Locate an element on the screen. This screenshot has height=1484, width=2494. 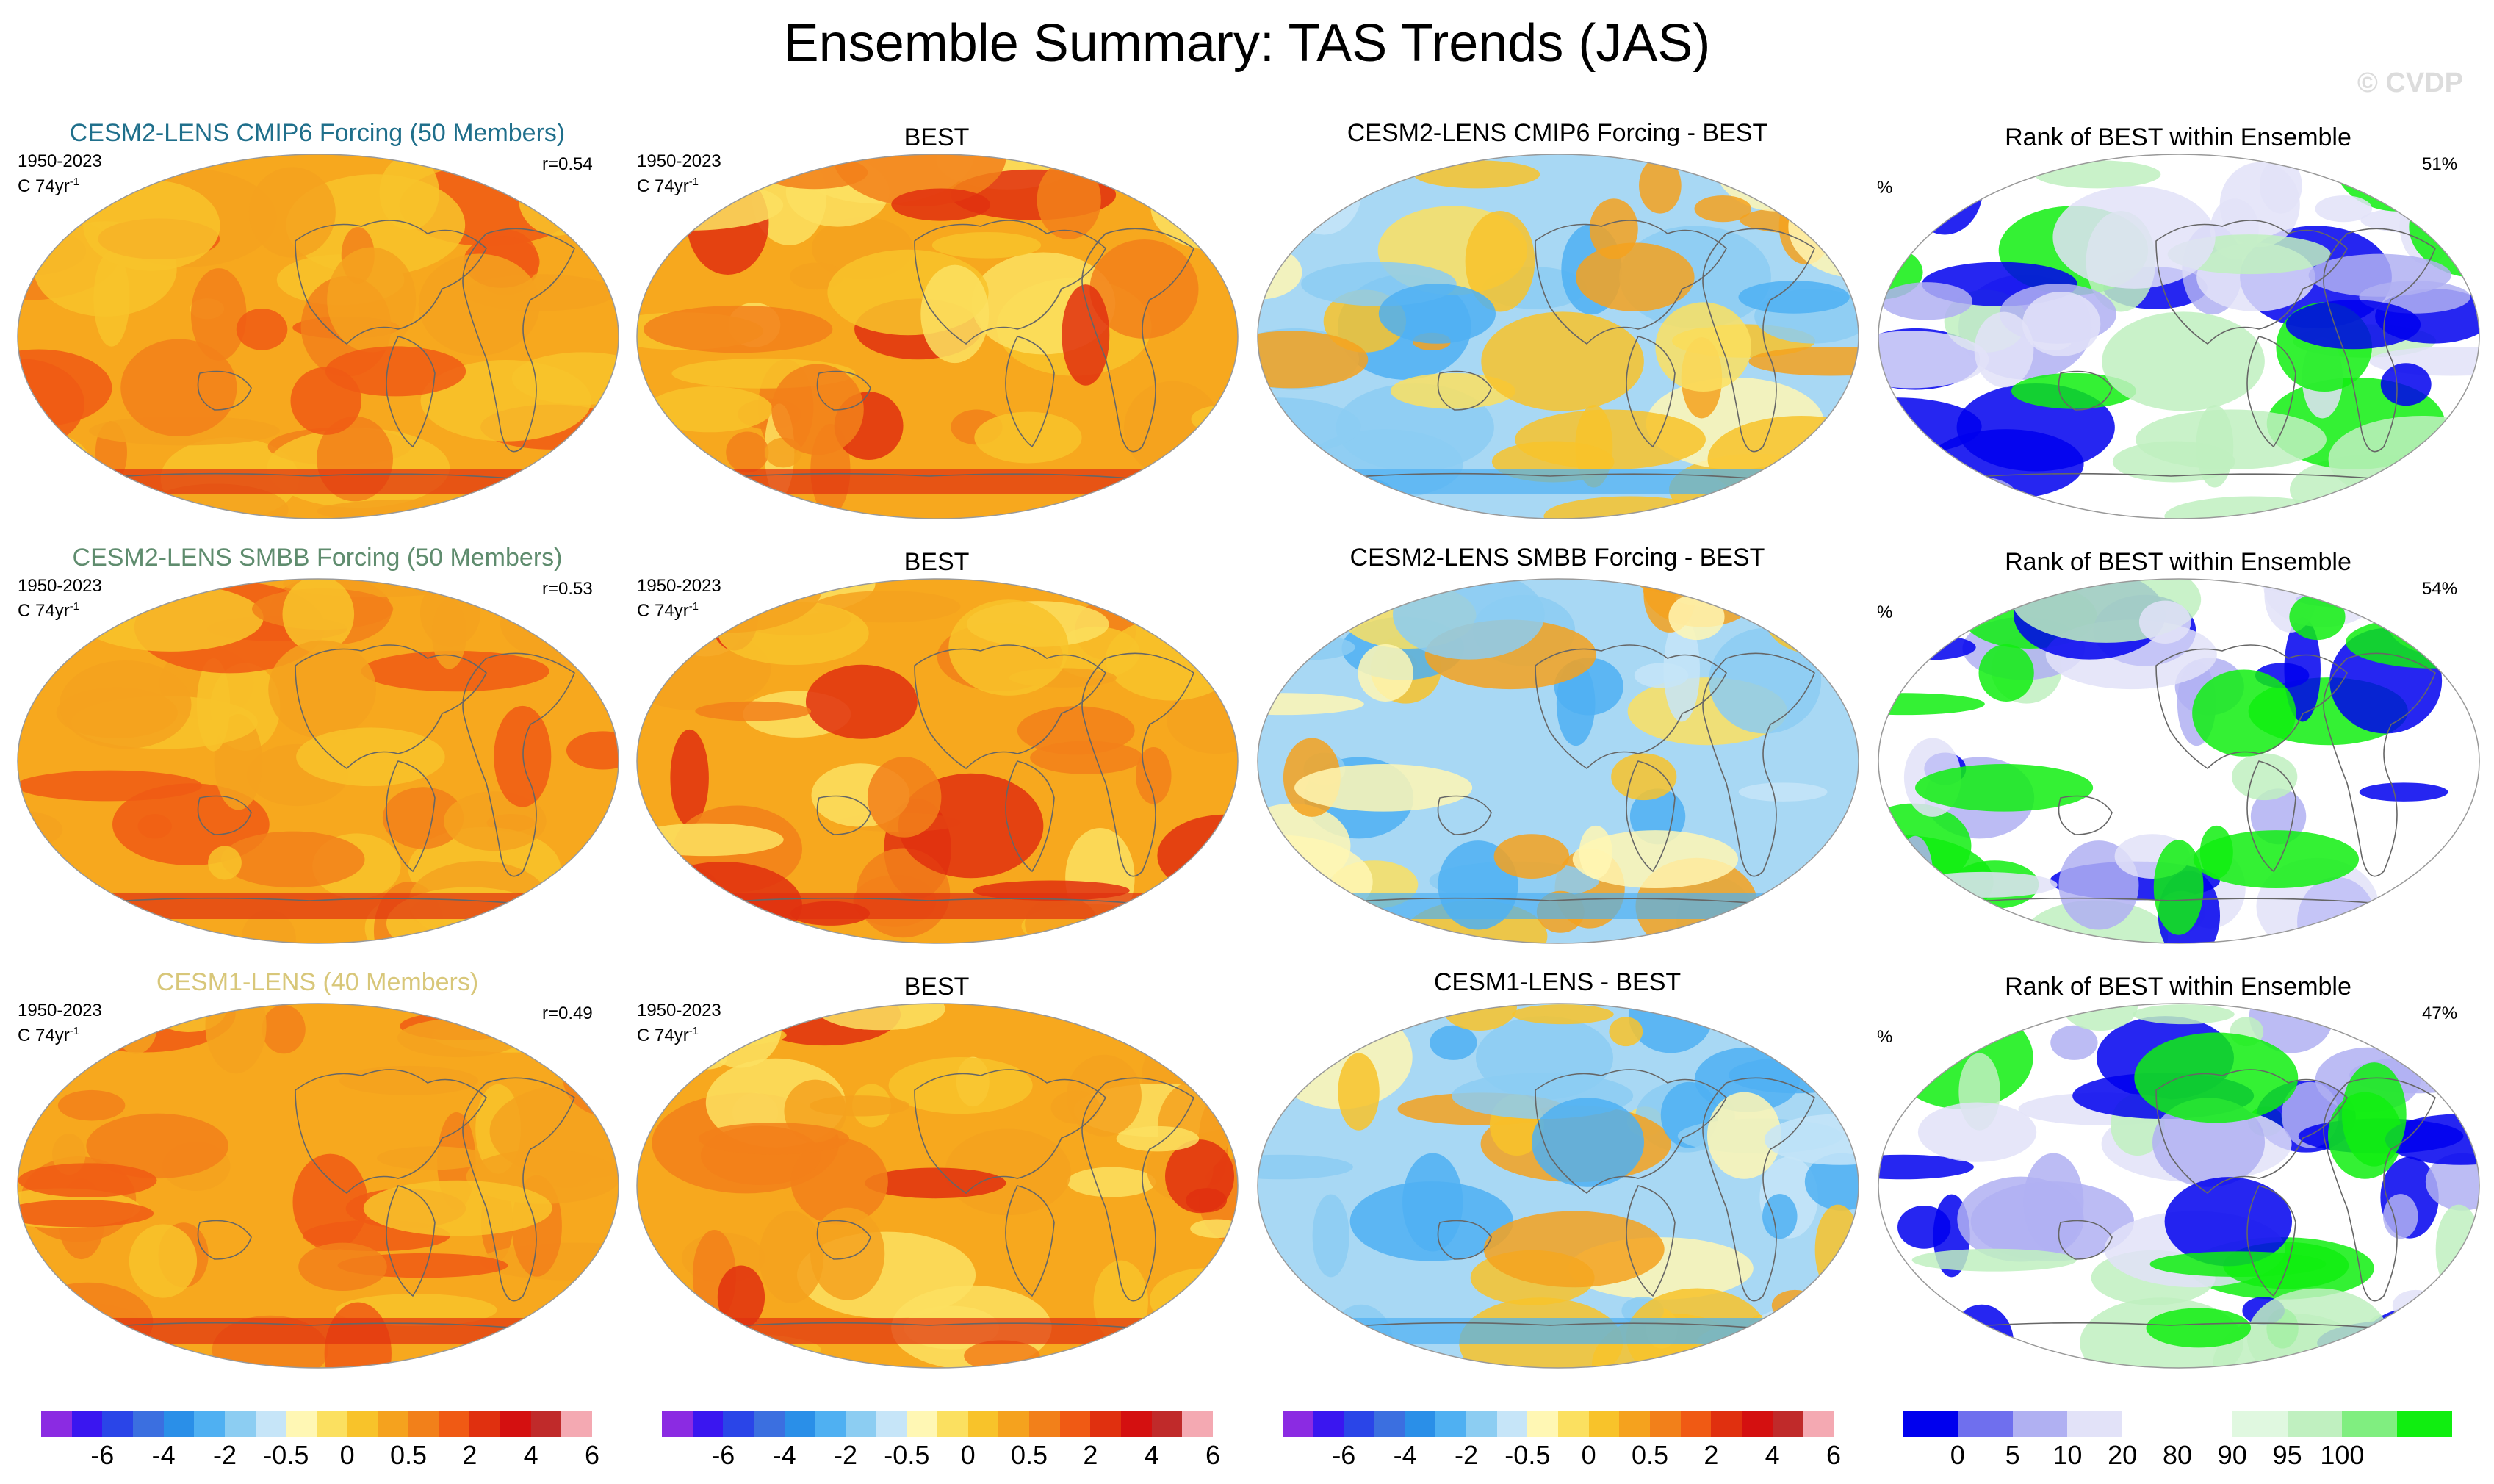
diff-map is located at coordinates (1558, 336).